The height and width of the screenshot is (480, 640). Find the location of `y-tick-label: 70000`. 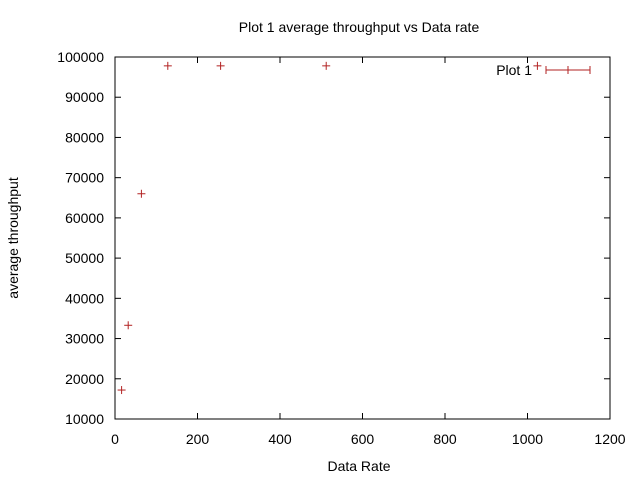

y-tick-label: 70000 is located at coordinates (84, 178).